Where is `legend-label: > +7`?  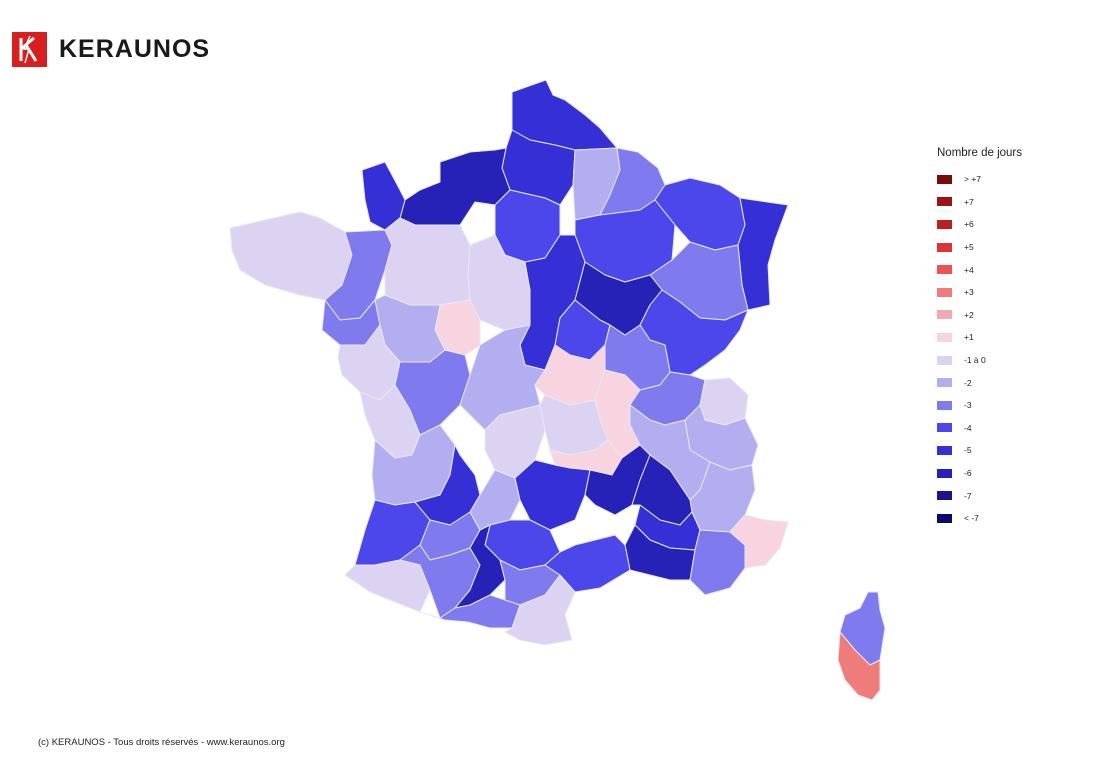 legend-label: > +7 is located at coordinates (973, 179).